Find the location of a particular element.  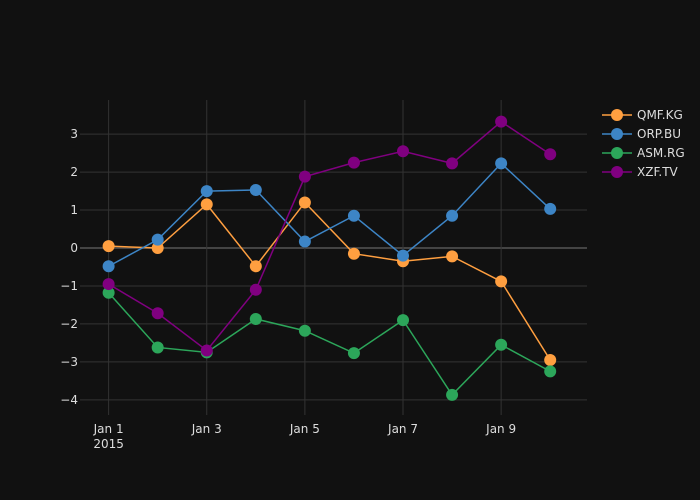

legend-label: ORP.BU is located at coordinates (659, 134).